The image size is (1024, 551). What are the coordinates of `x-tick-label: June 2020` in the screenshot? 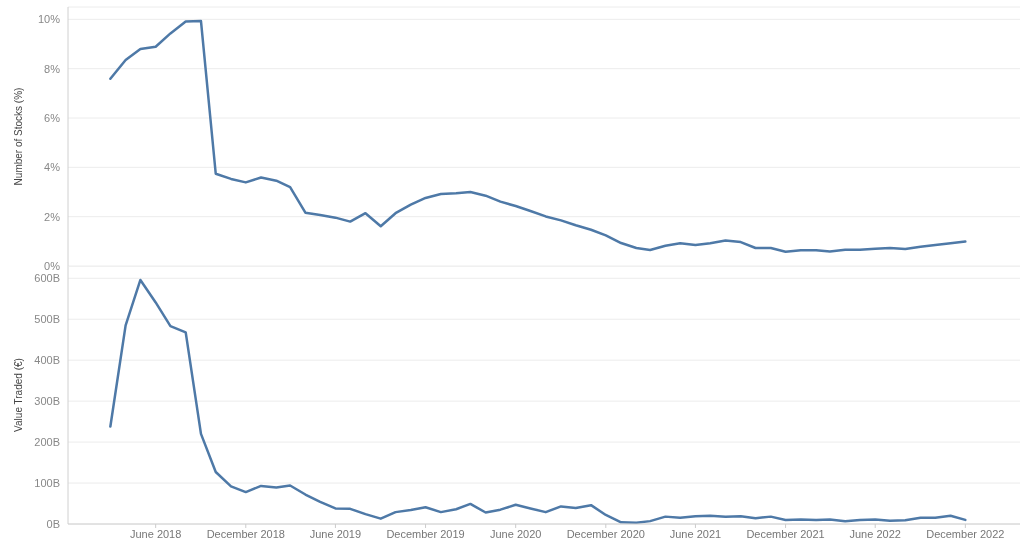 It's located at (515, 533).